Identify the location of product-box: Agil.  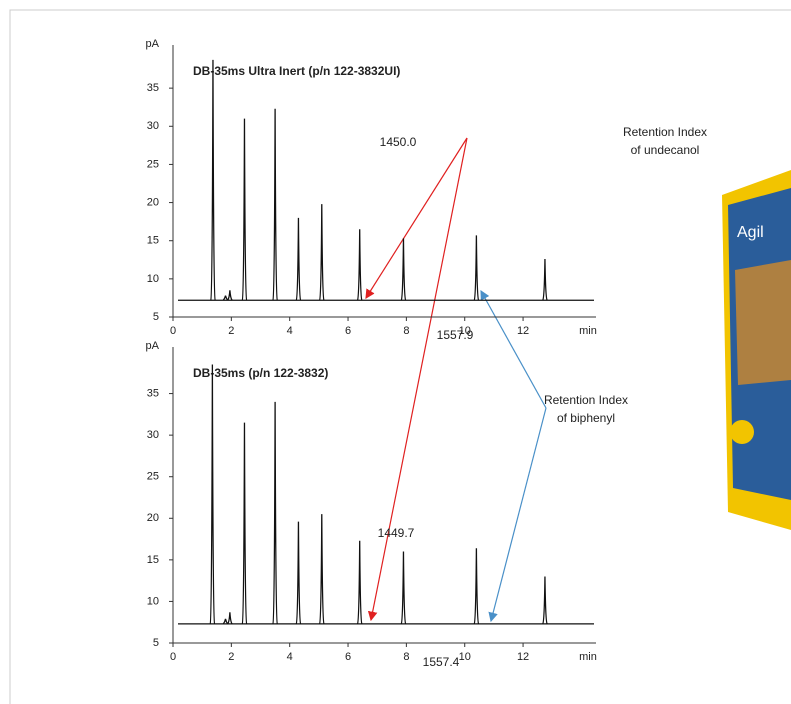
(756, 350).